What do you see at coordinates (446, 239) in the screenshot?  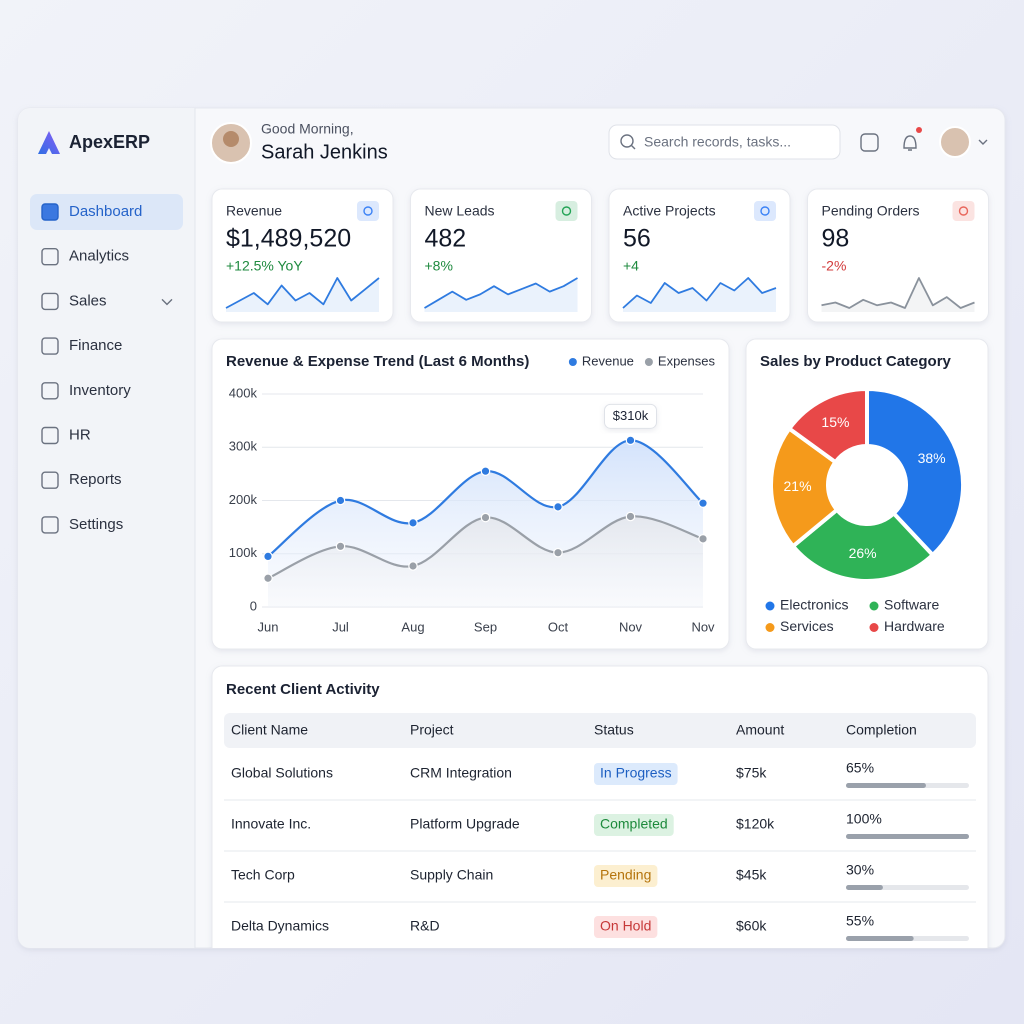 I see `kpi-value: 482` at bounding box center [446, 239].